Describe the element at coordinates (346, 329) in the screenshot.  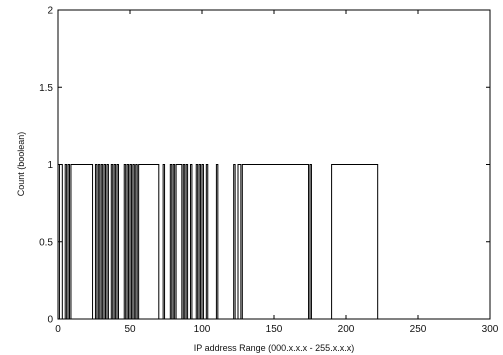
I see `x-tick-label: 200` at that location.